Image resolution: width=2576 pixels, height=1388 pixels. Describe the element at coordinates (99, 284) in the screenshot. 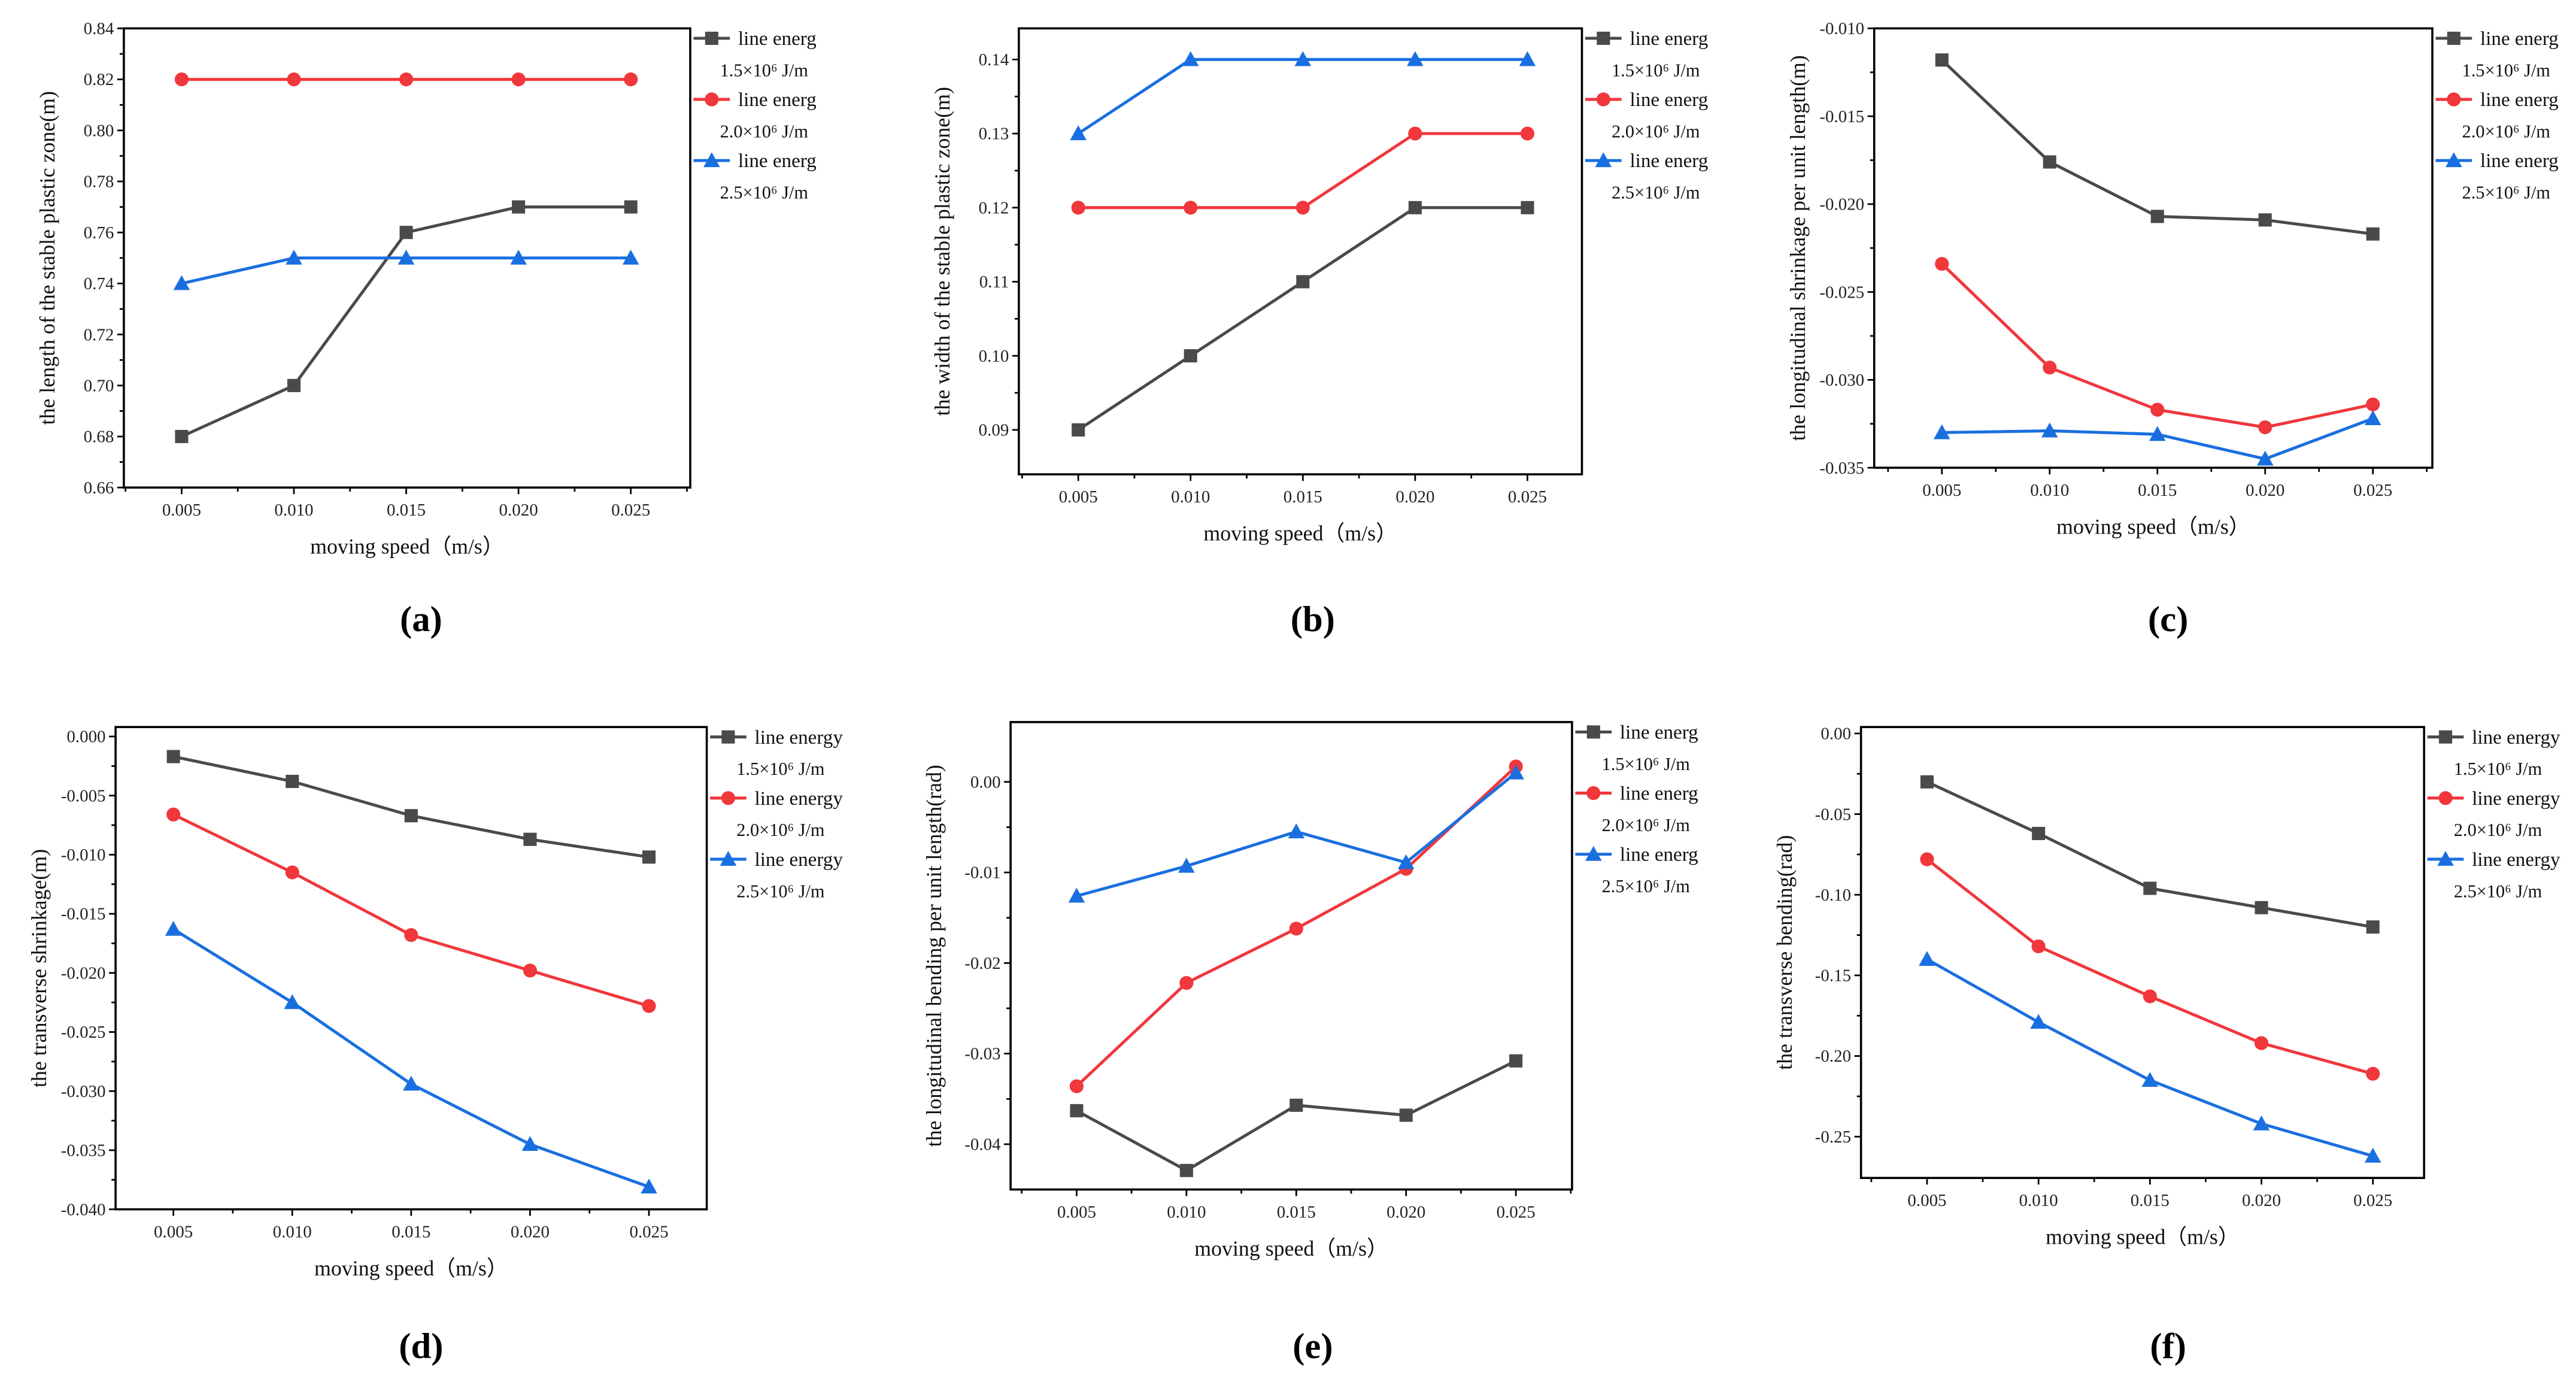

I see `y-tick-label: 0.74` at that location.